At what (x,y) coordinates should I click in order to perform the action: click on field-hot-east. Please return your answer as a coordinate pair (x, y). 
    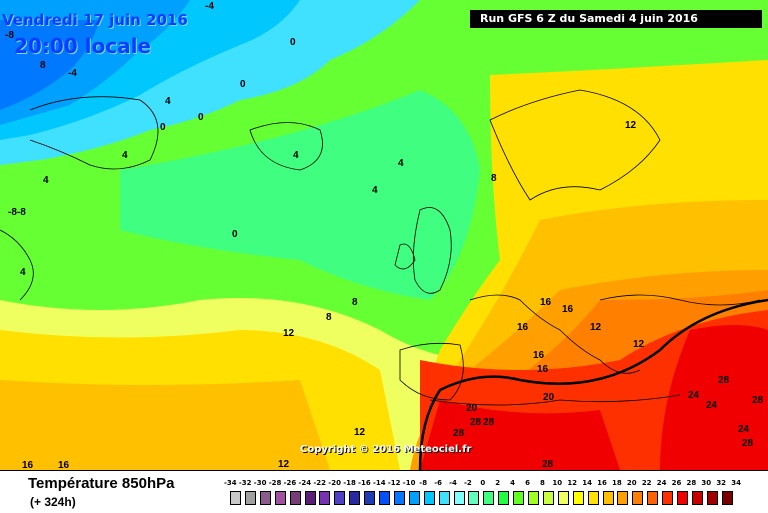
    Looking at the image, I should click on (714, 397).